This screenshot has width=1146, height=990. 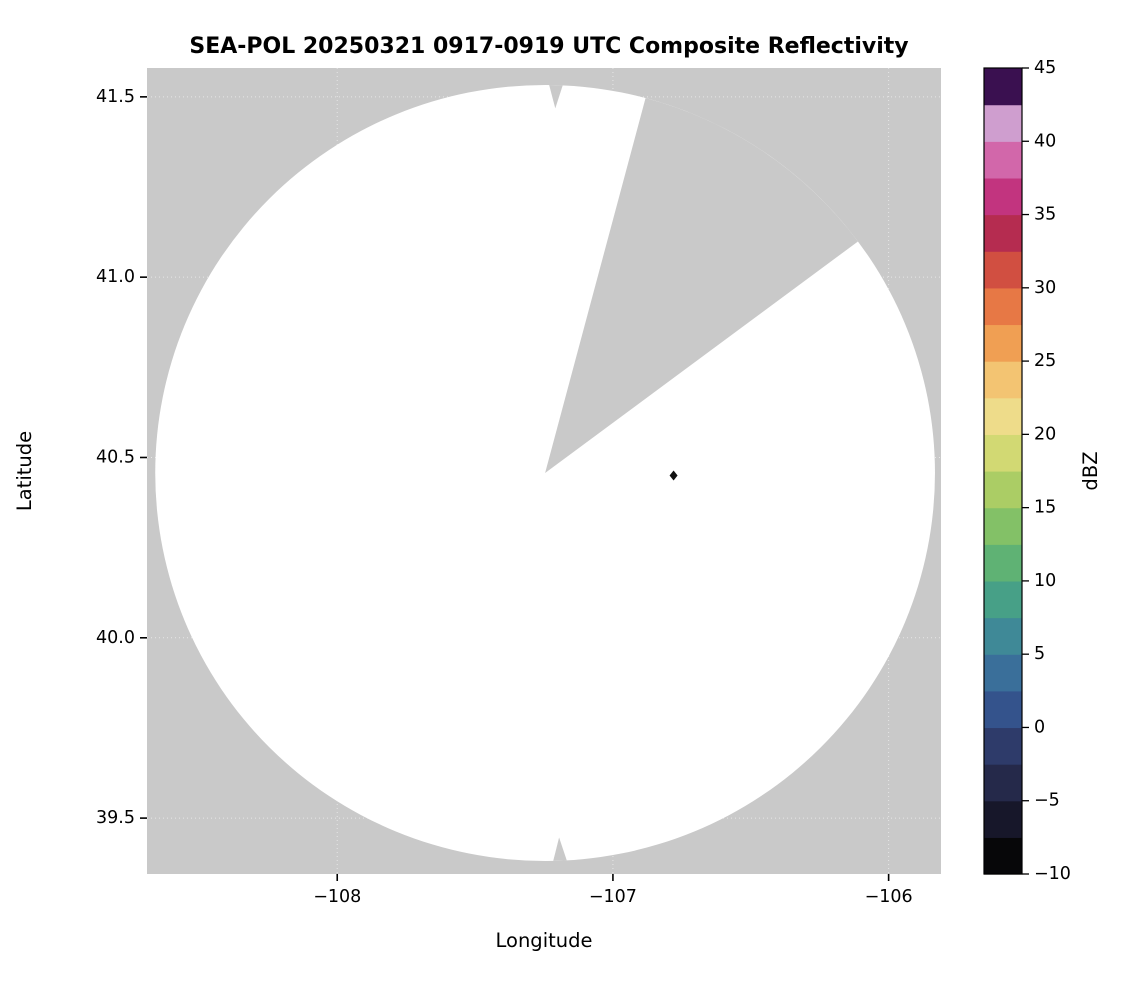 I want to click on colorbar-tick-label: 15, so click(x=1045, y=508).